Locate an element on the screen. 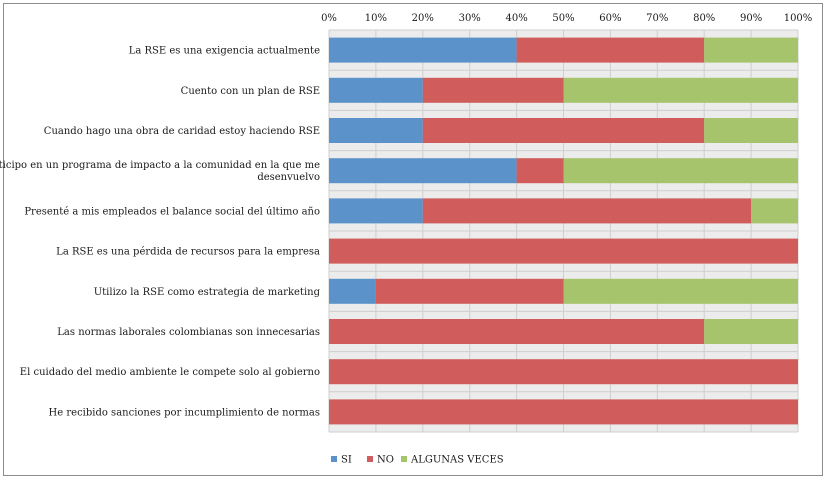 This screenshot has height=481, width=828. x-tick-label: 20% is located at coordinates (423, 18).